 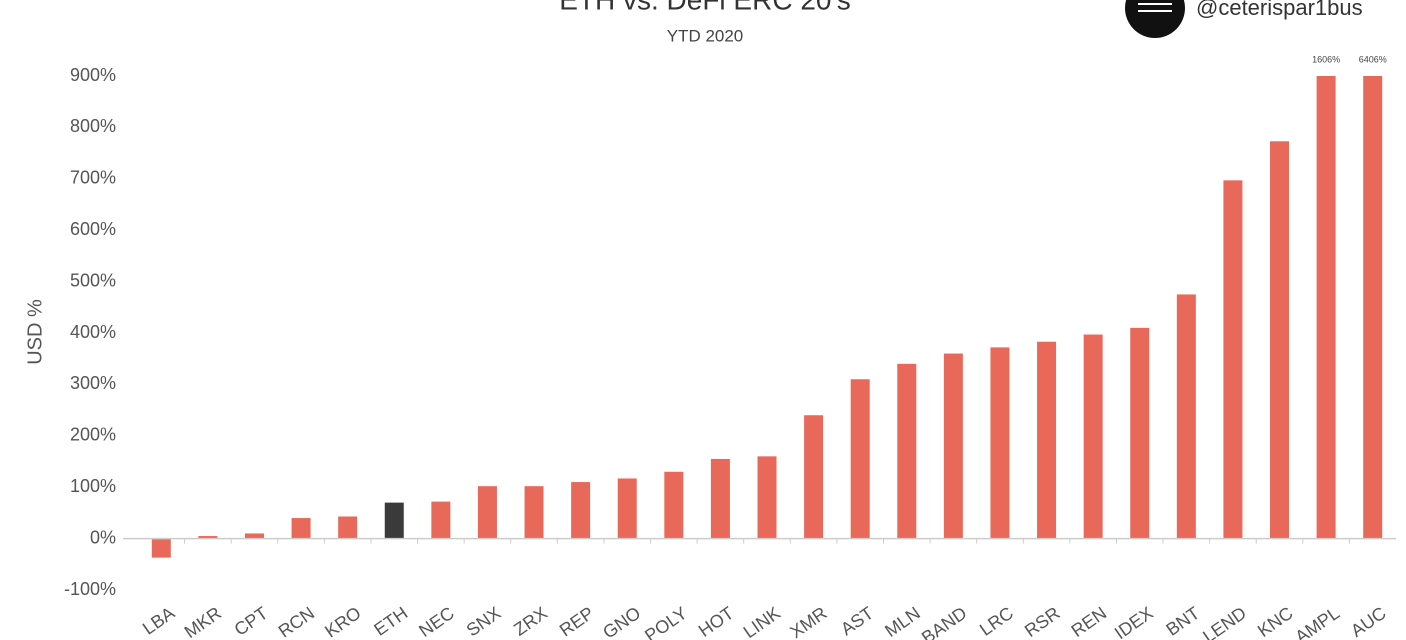 I want to click on x-tick-label: IDEX, so click(x=1134, y=621).